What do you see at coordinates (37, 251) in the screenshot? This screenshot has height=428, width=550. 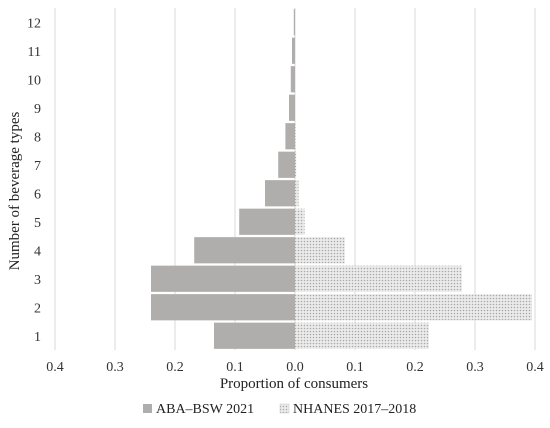 I see `y-tick-label: 4` at bounding box center [37, 251].